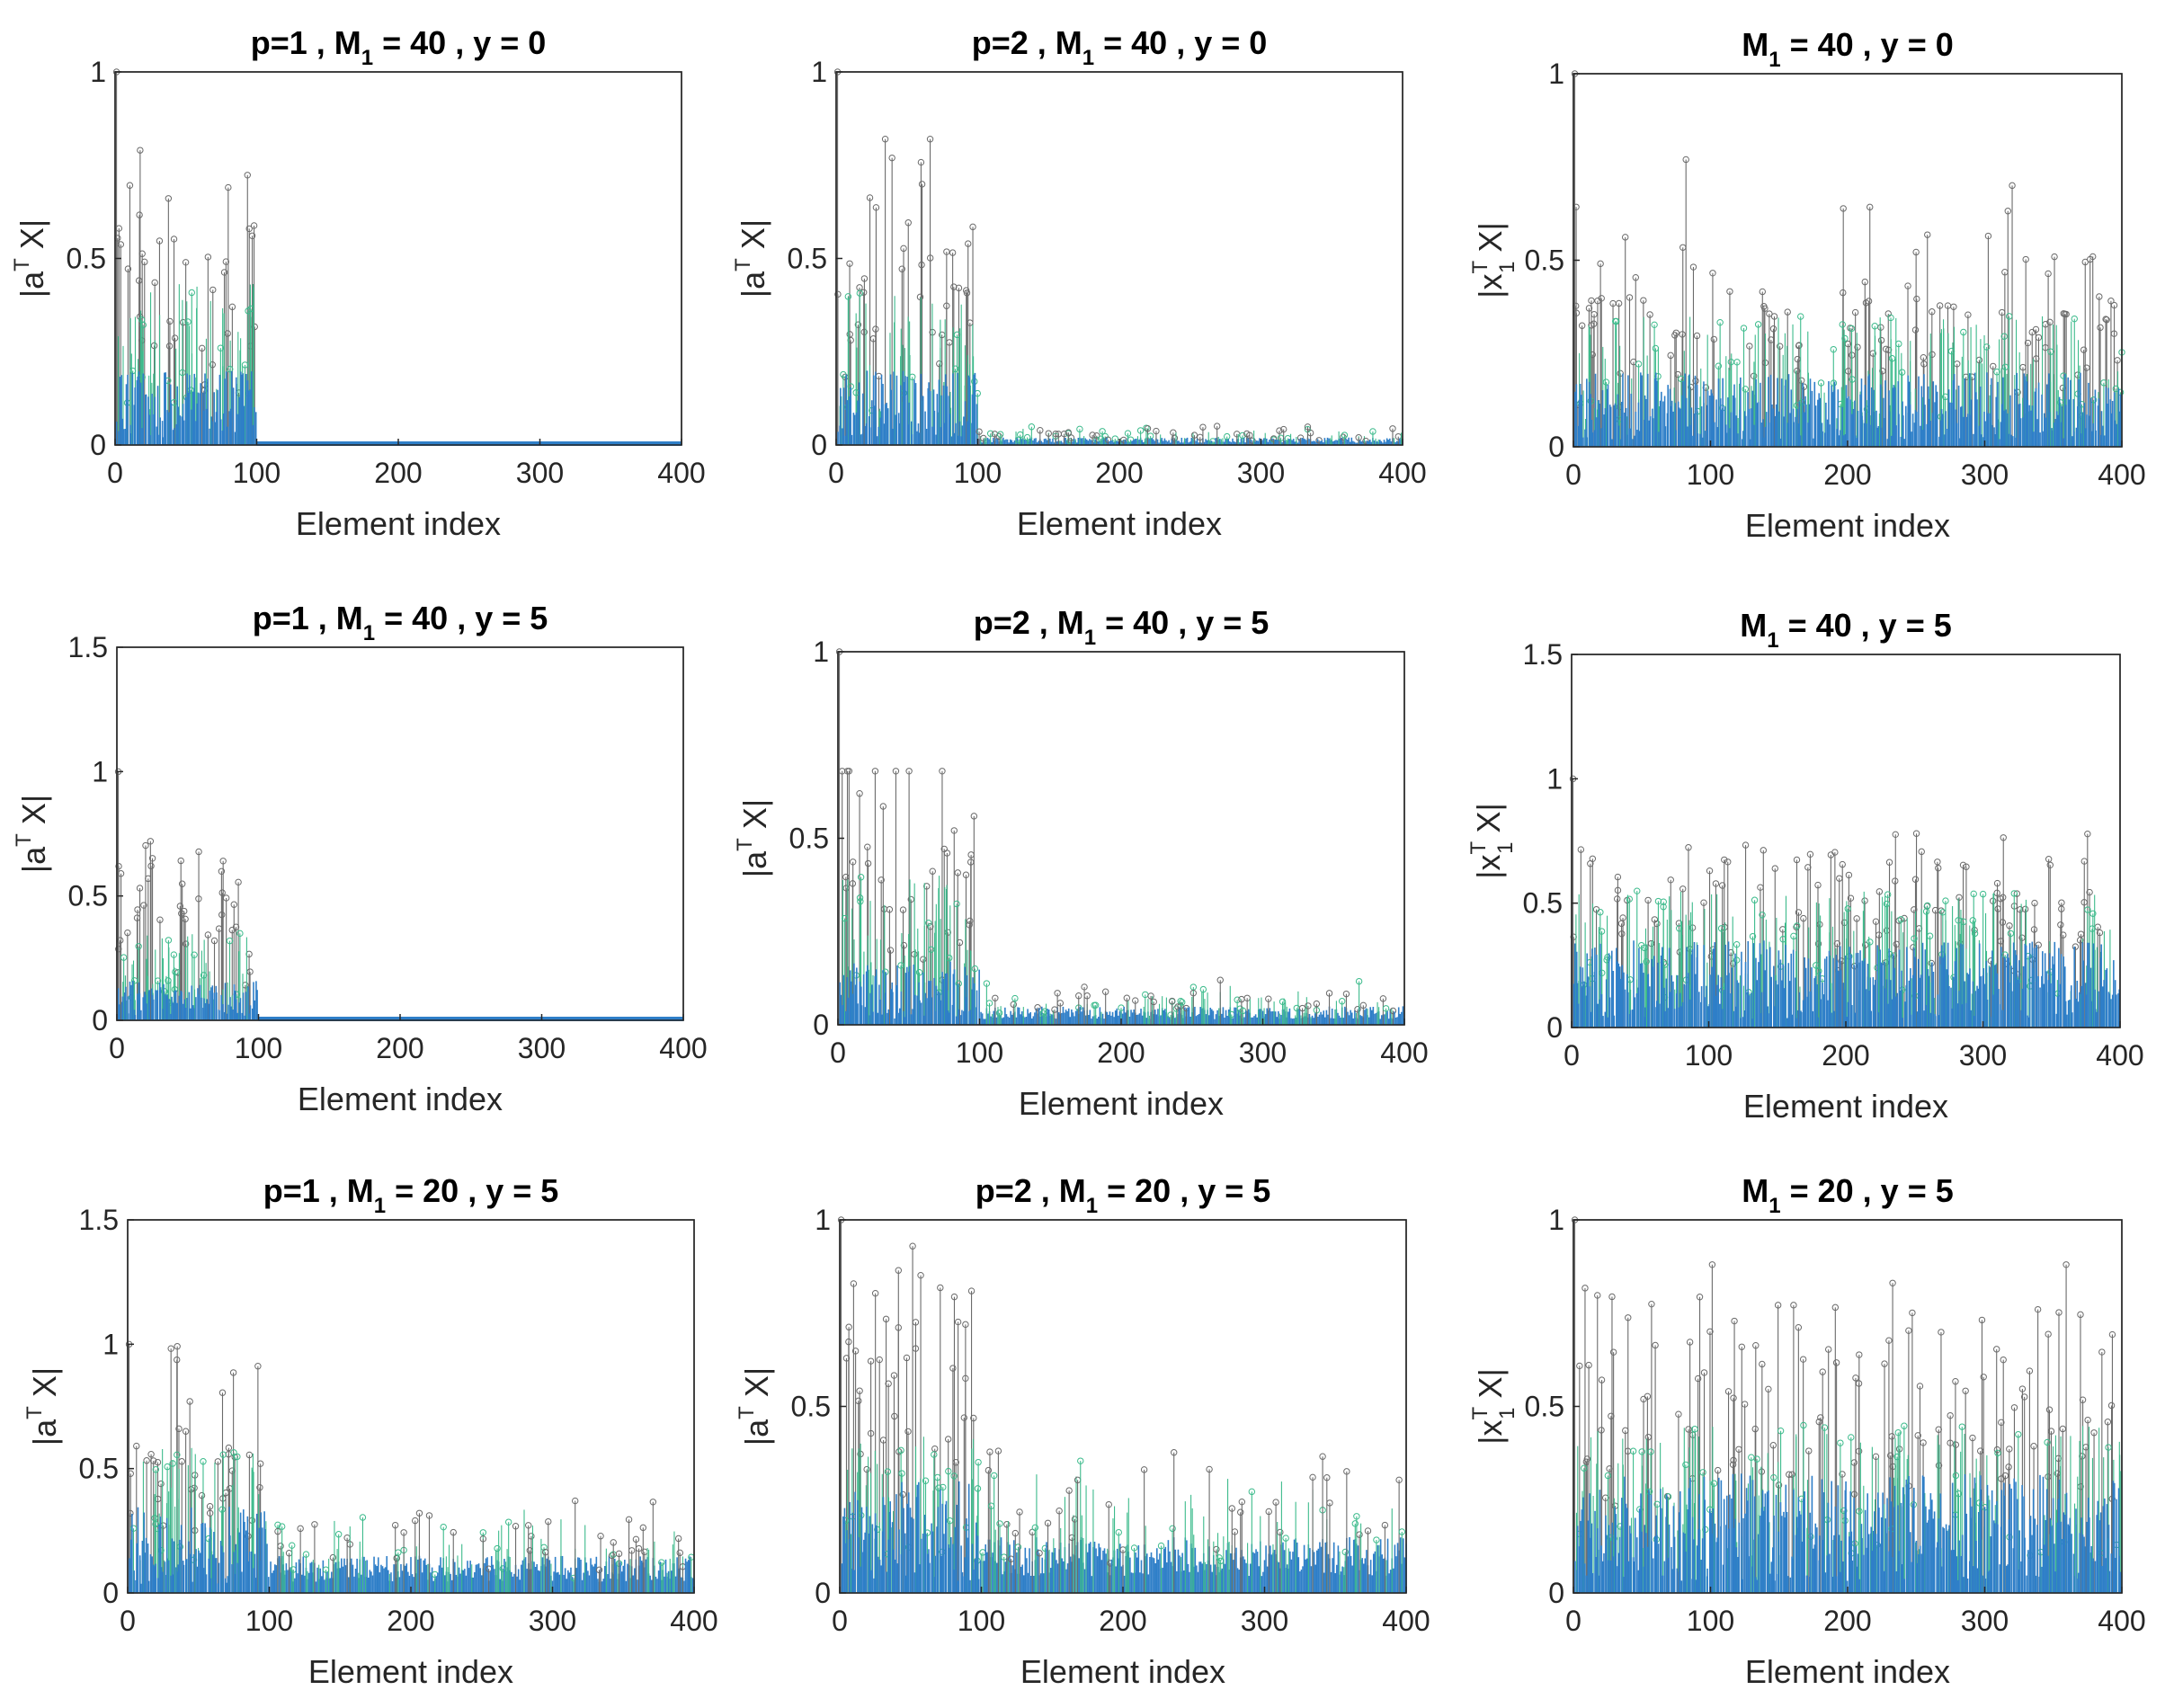 The width and height of the screenshot is (2165, 1708). I want to click on x-tick-label: 0, so click(117, 1048).